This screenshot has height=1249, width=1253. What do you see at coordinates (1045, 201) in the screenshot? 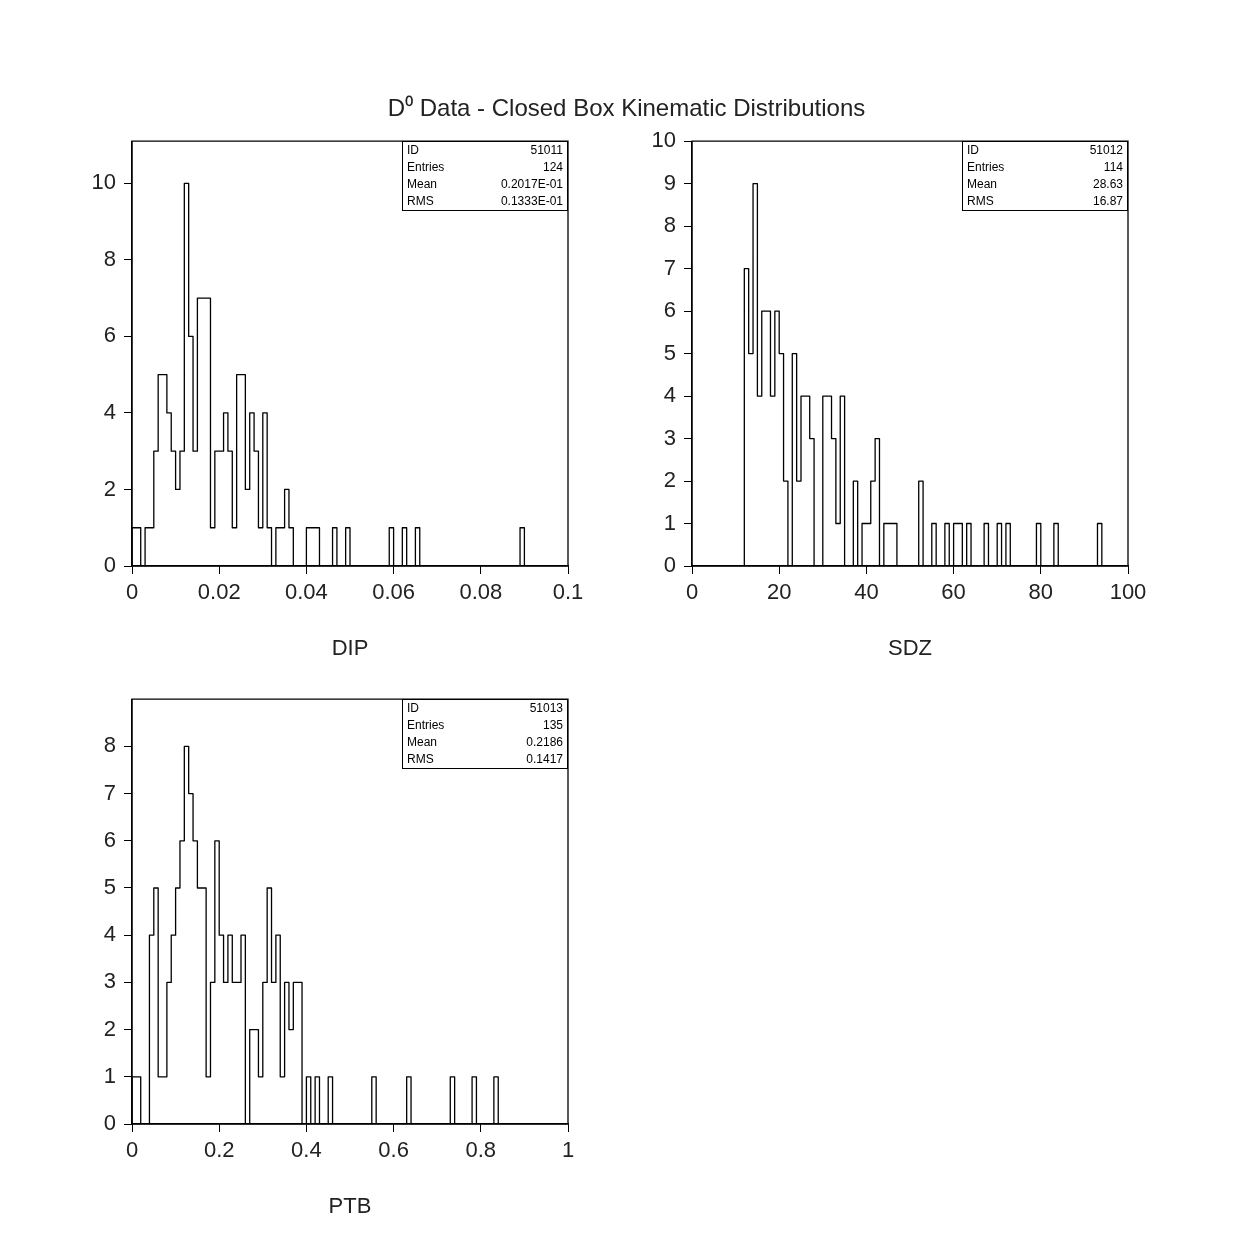
I see `text: RMS 16.87` at bounding box center [1045, 201].